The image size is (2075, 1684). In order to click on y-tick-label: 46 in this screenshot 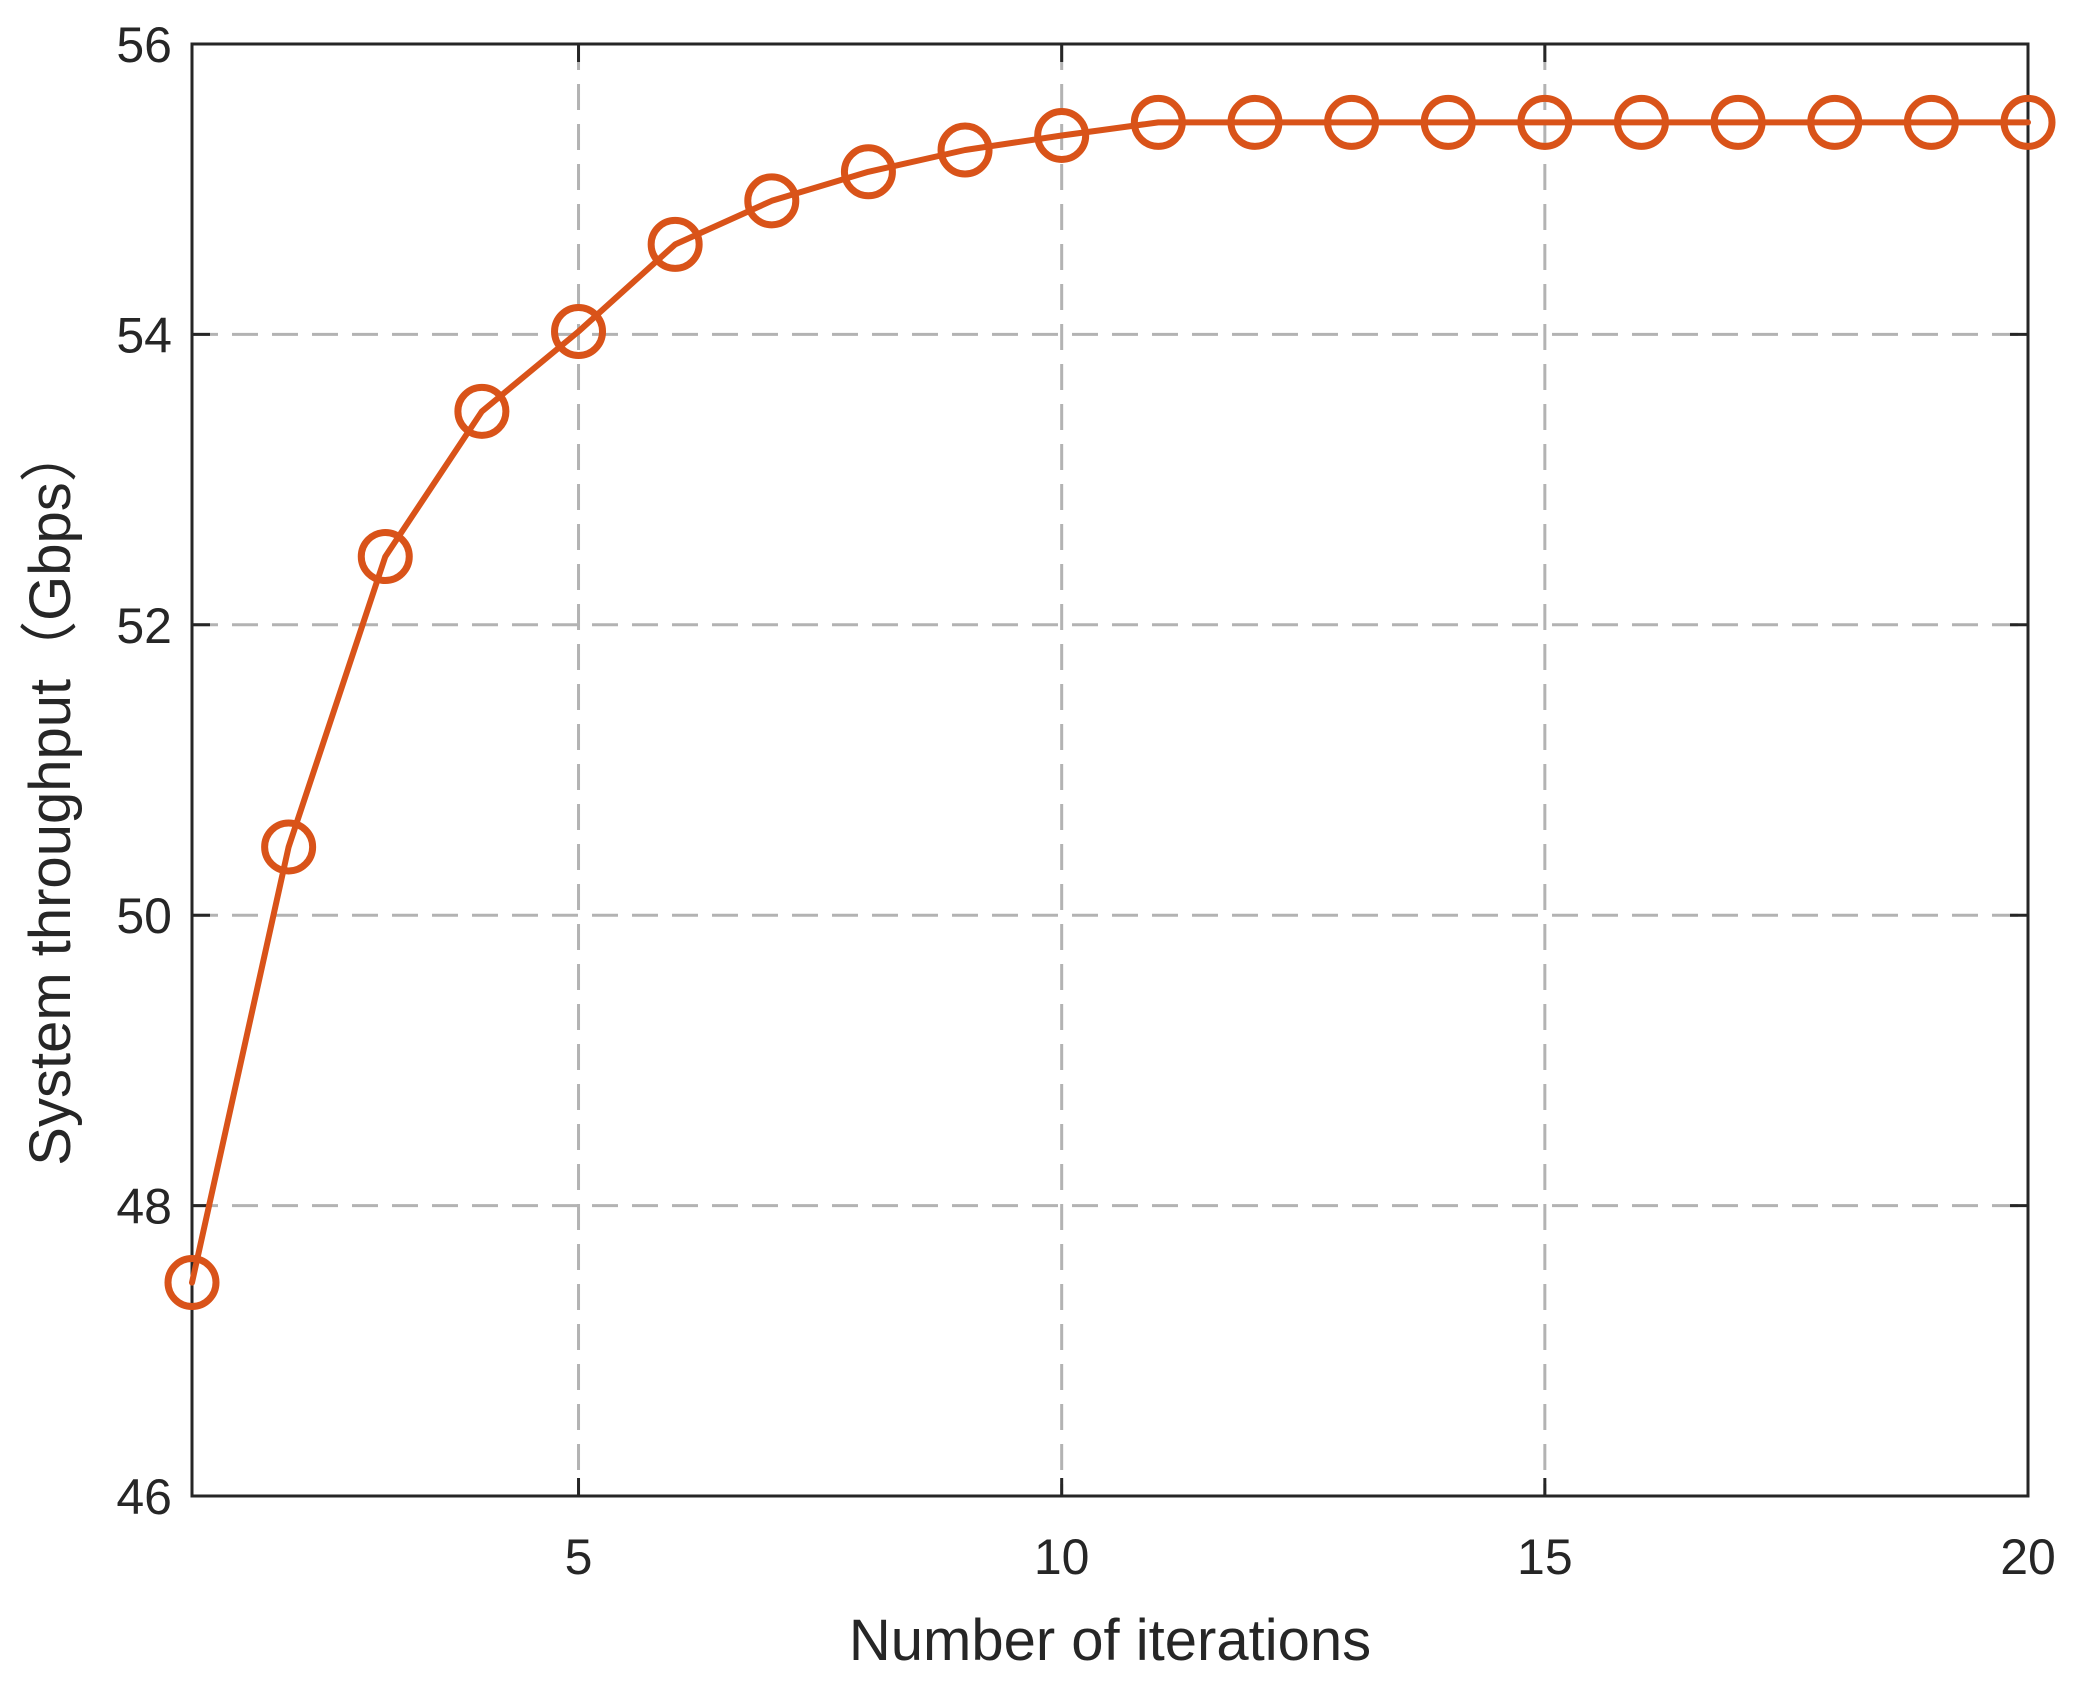, I will do `click(144, 1497)`.